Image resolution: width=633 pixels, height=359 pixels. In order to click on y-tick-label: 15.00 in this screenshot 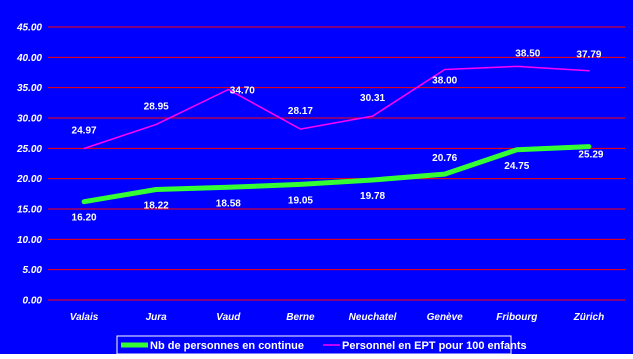, I will do `click(29, 210)`.